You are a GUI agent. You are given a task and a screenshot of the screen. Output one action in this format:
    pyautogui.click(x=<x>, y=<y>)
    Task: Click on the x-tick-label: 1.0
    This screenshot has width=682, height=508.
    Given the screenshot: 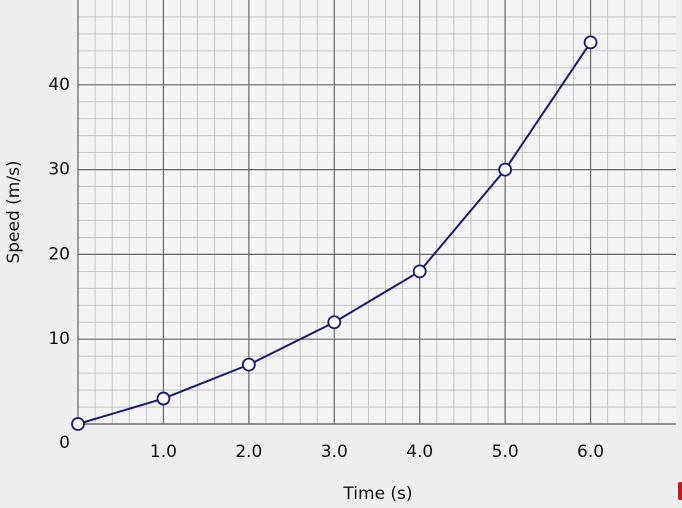 What is the action you would take?
    pyautogui.click(x=163, y=452)
    